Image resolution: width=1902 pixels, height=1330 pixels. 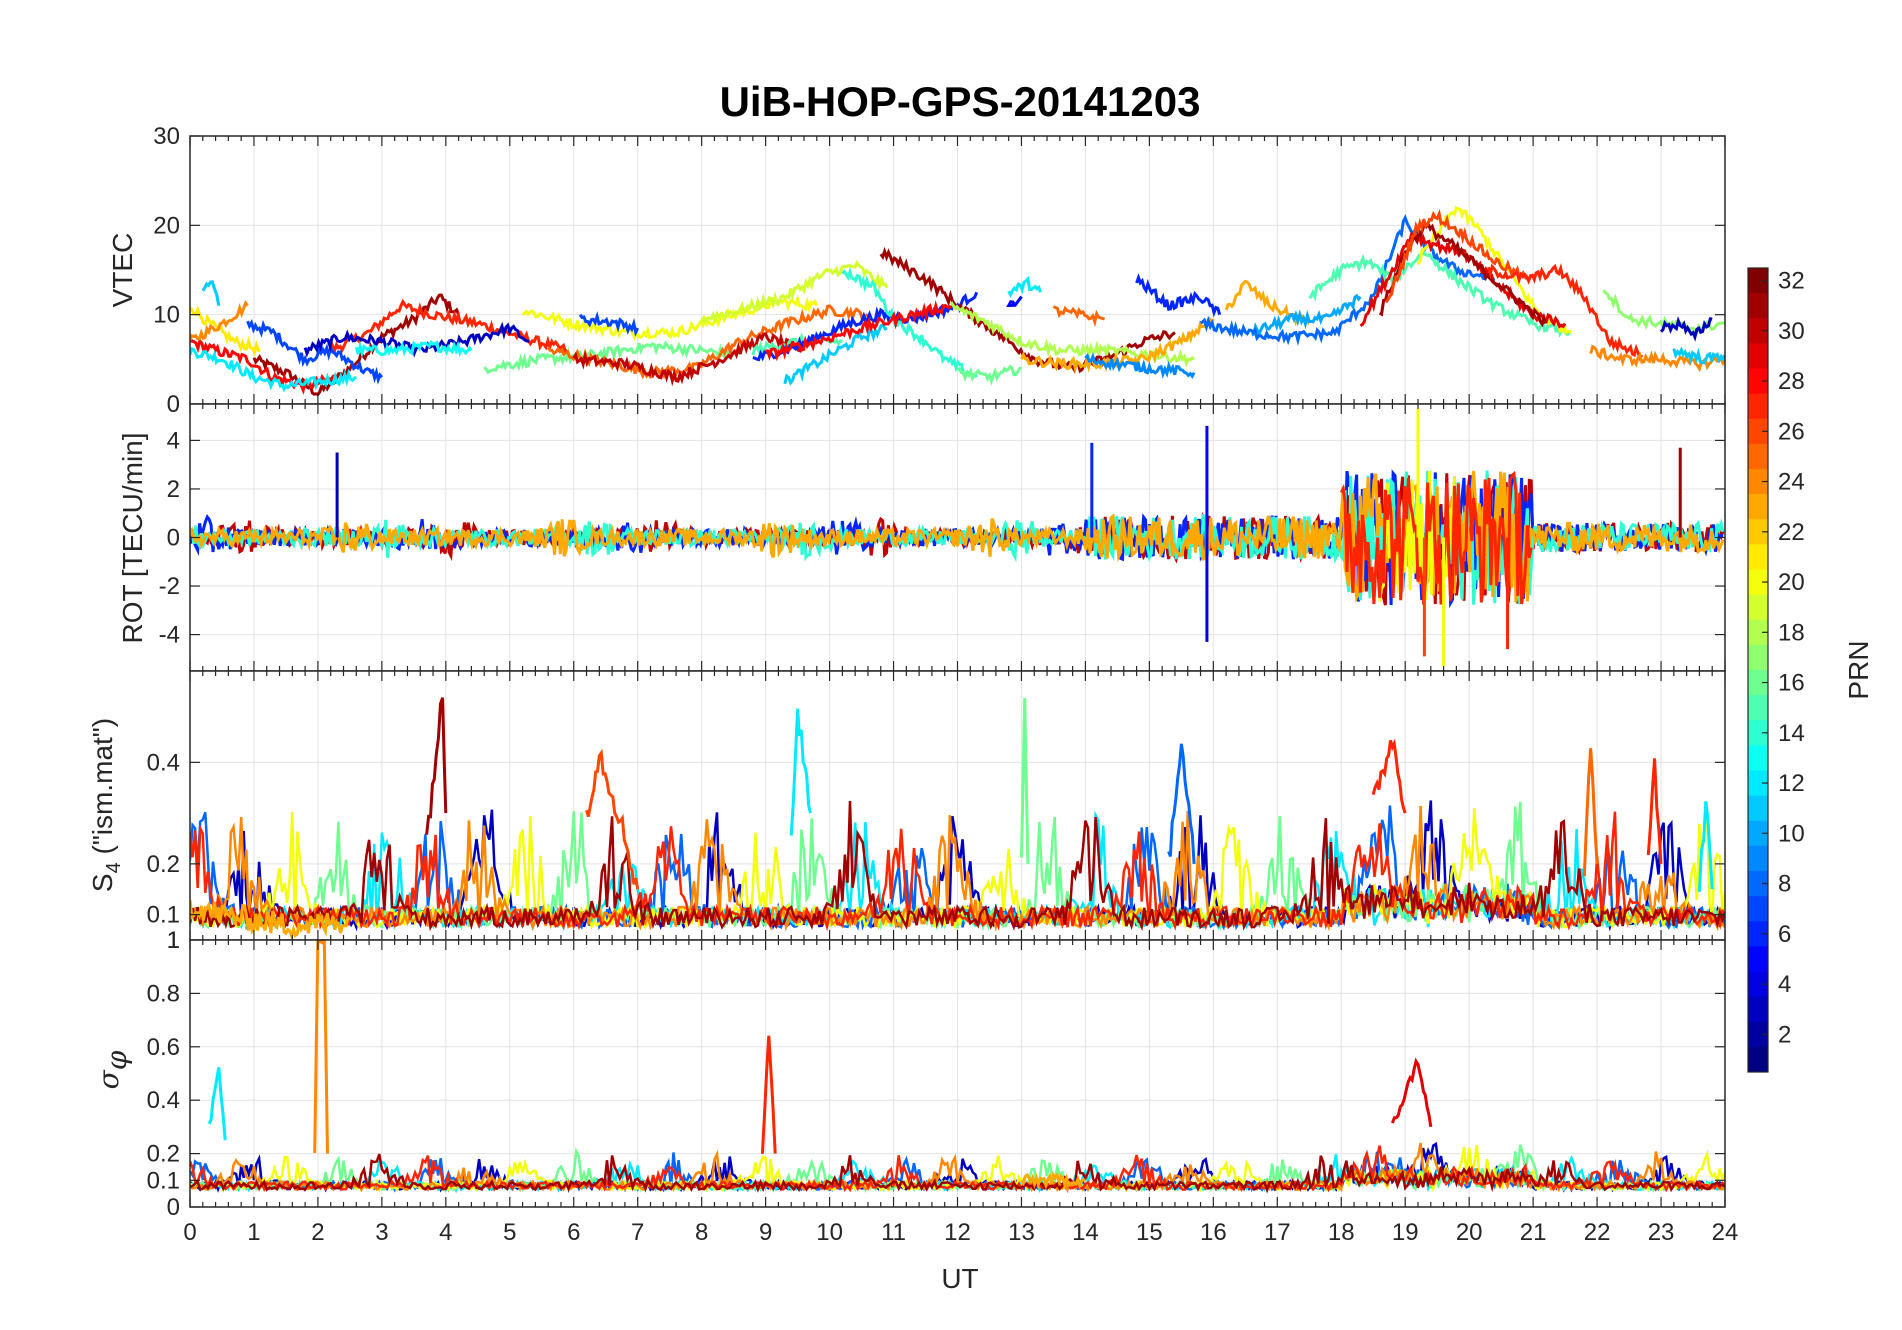 I want to click on colorbar-tick-label-7: 16, so click(x=1791, y=683).